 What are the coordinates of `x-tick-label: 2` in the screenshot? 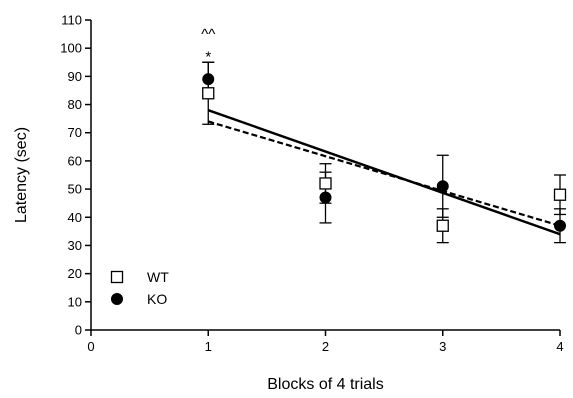 It's located at (325, 346).